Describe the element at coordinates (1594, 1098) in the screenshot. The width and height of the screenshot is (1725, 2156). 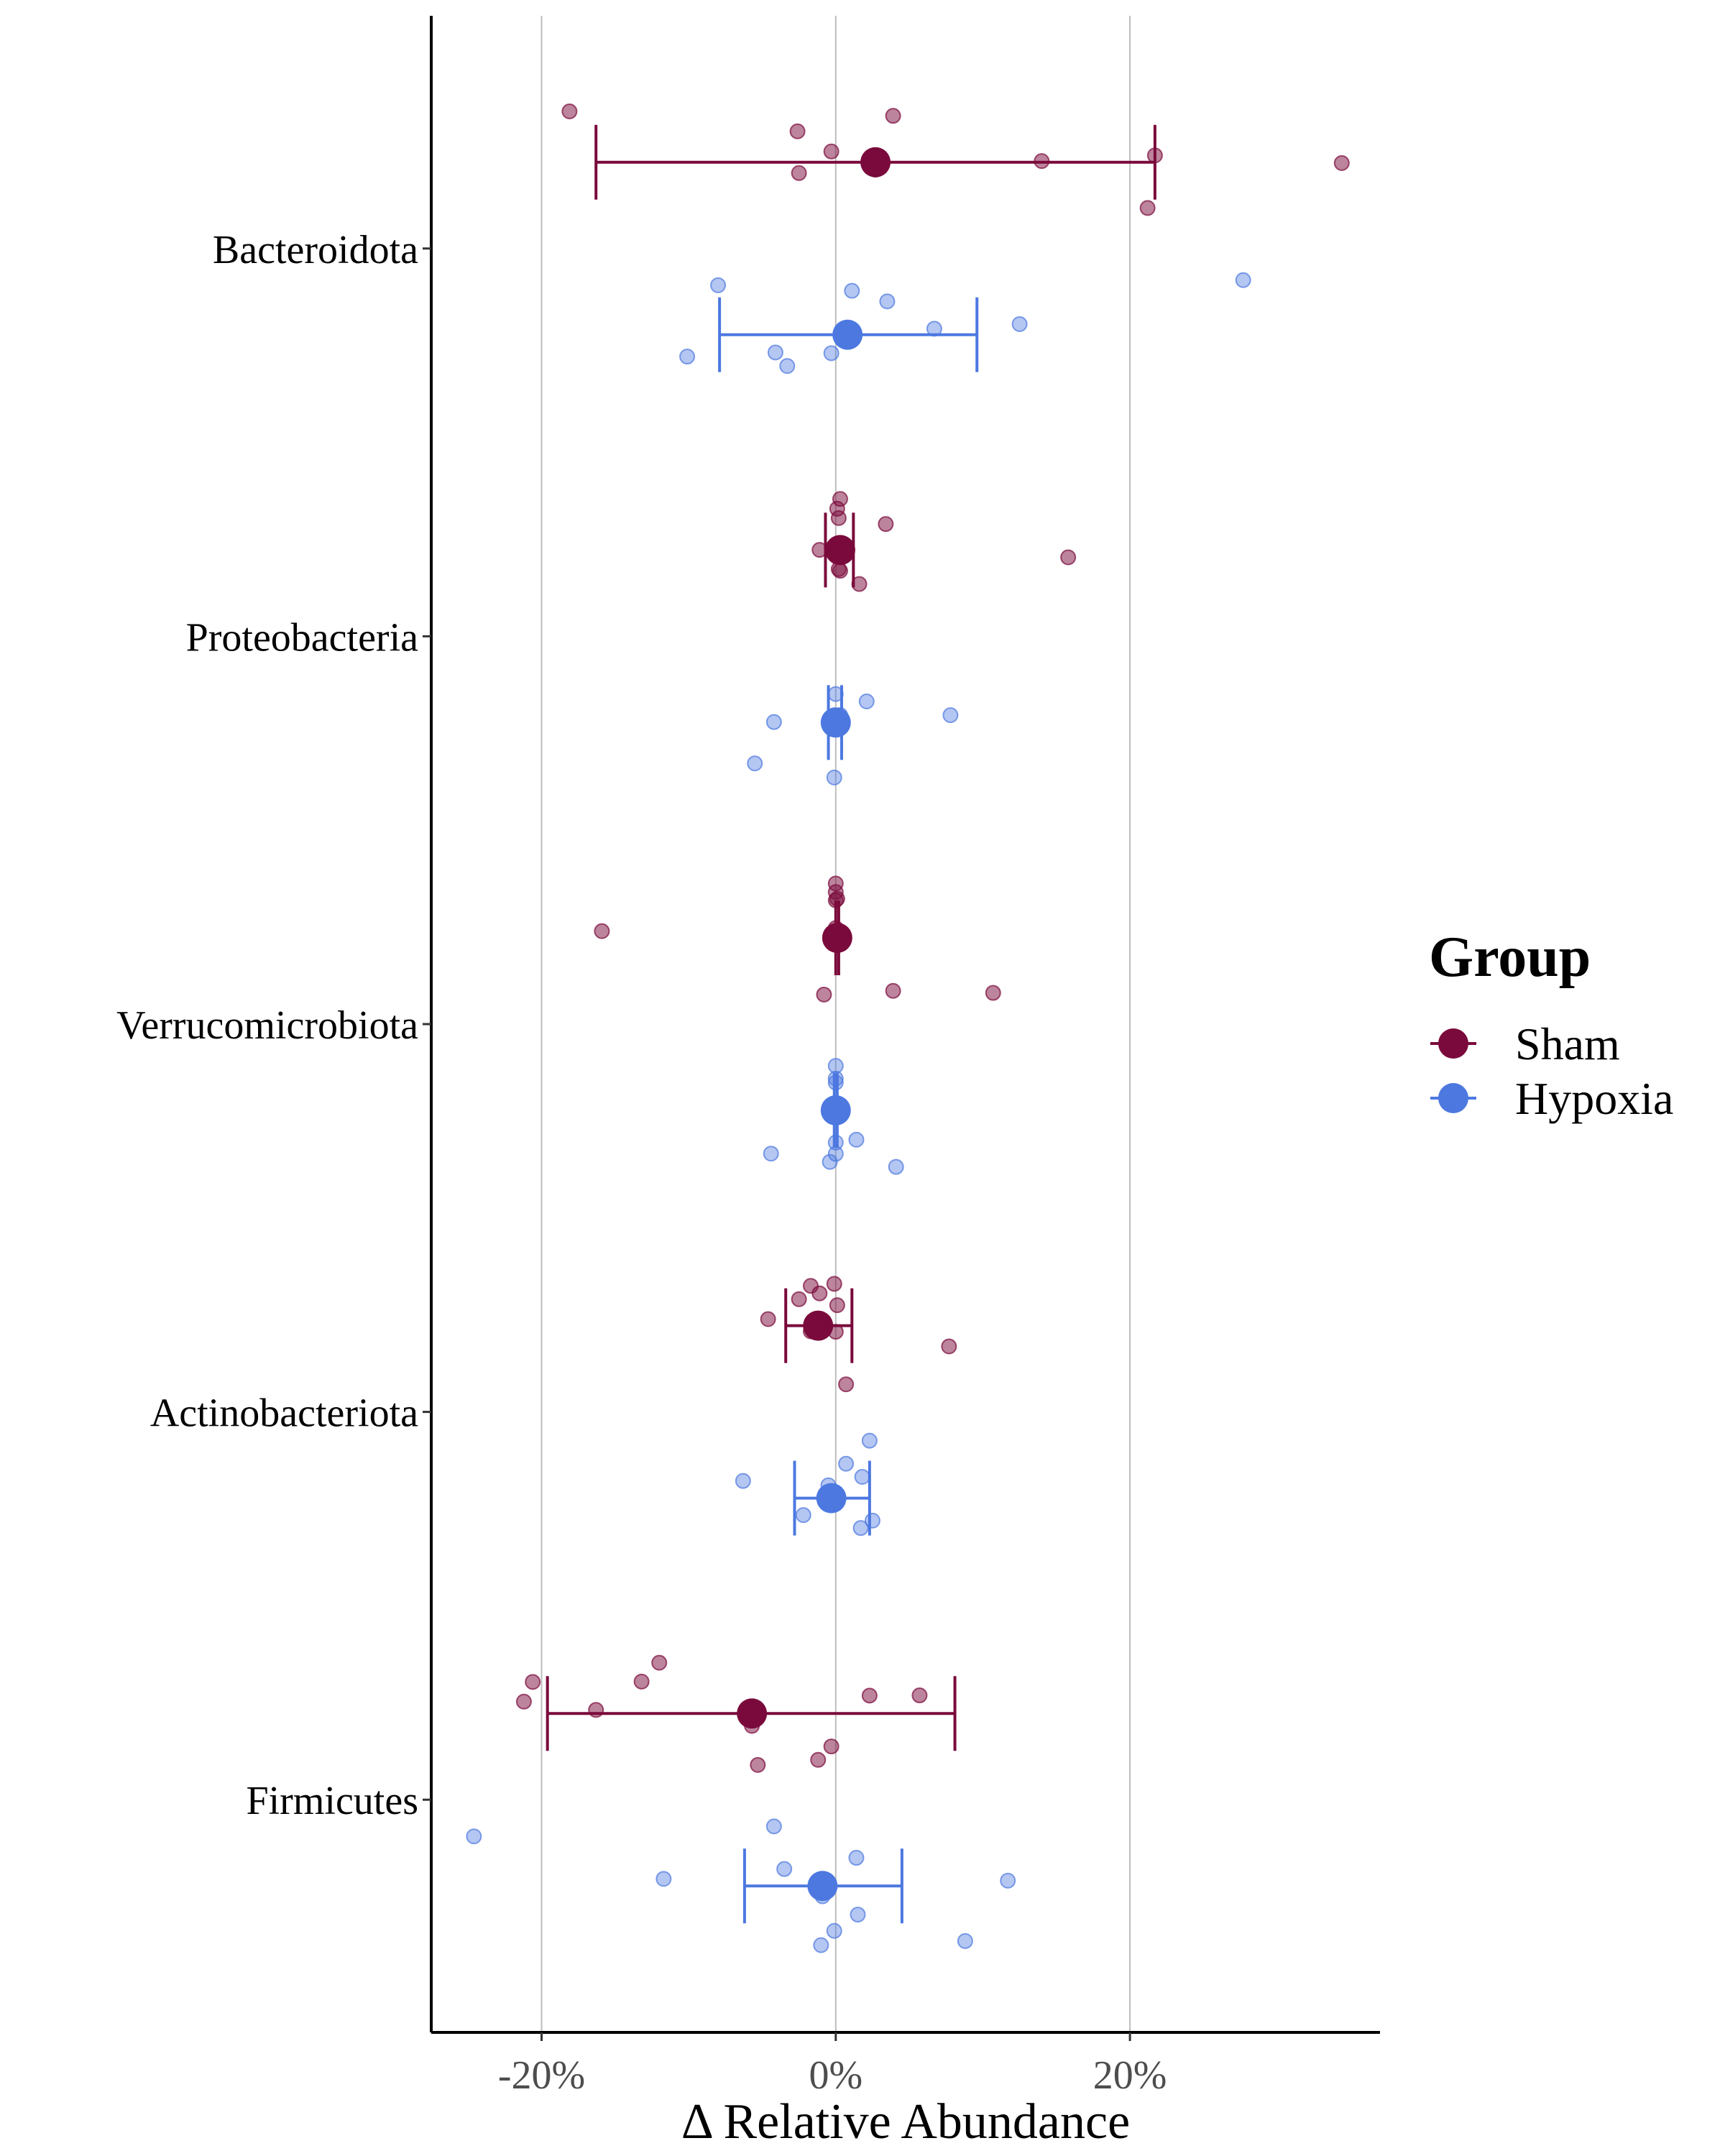
I see `legend-label-hypoxia: Hypoxia` at that location.